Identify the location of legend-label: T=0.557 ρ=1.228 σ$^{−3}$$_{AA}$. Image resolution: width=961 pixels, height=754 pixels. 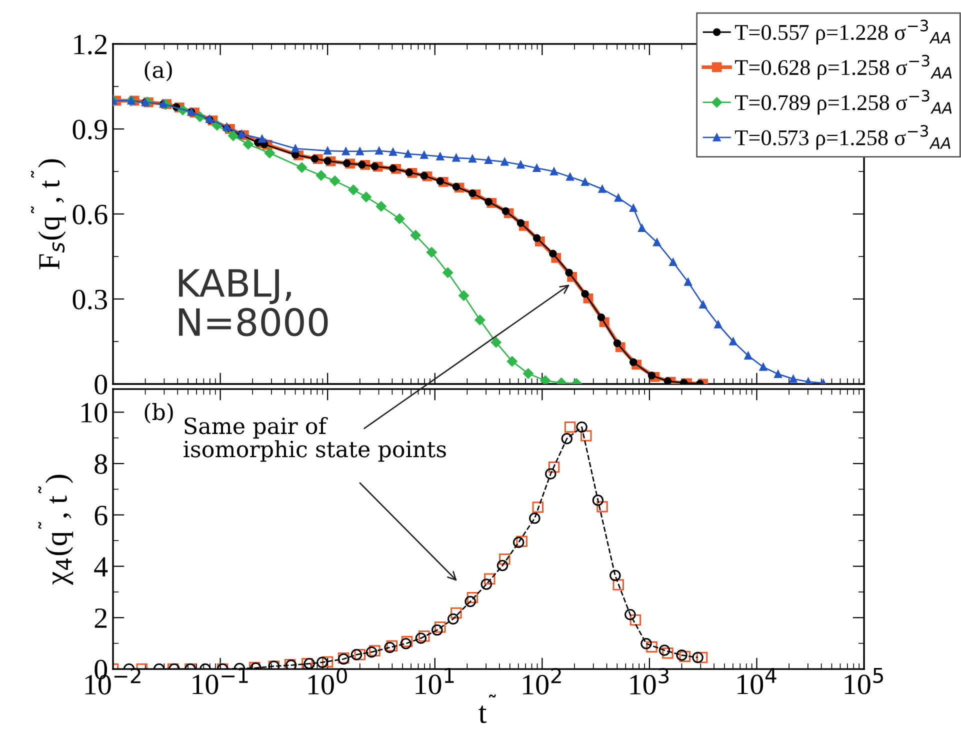
(842, 32).